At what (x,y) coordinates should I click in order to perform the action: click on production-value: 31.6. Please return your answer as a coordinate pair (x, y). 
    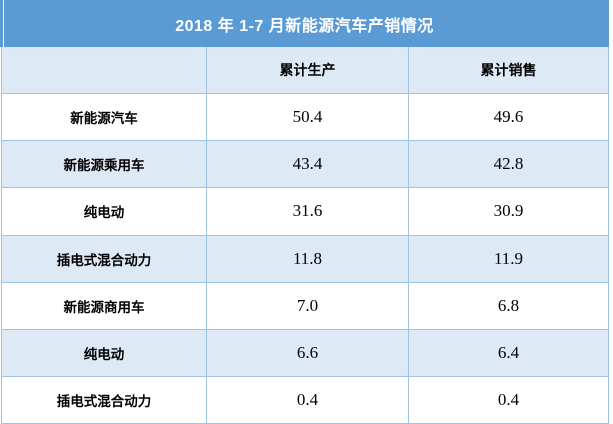
    Looking at the image, I should click on (307, 211).